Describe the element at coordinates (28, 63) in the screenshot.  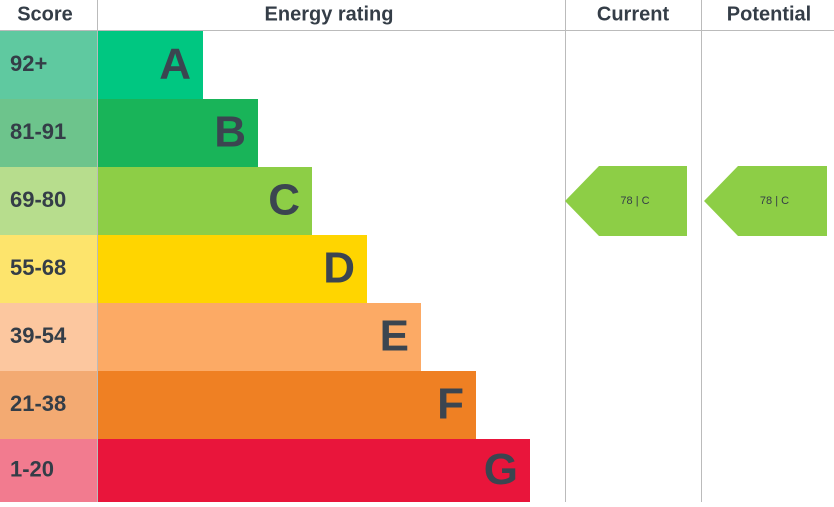
I see `score-label: 92+` at that location.